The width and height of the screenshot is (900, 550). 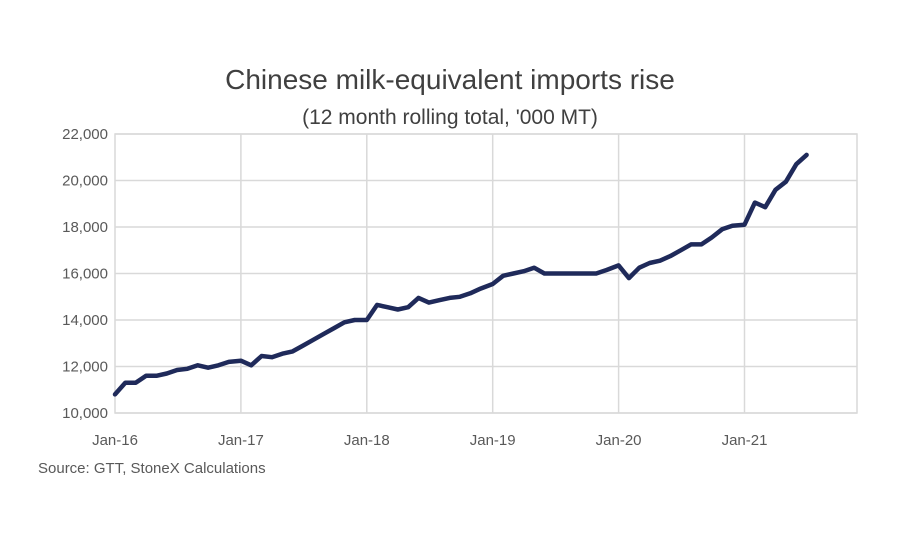 I want to click on x-tick-label: Jan-18, so click(x=367, y=440).